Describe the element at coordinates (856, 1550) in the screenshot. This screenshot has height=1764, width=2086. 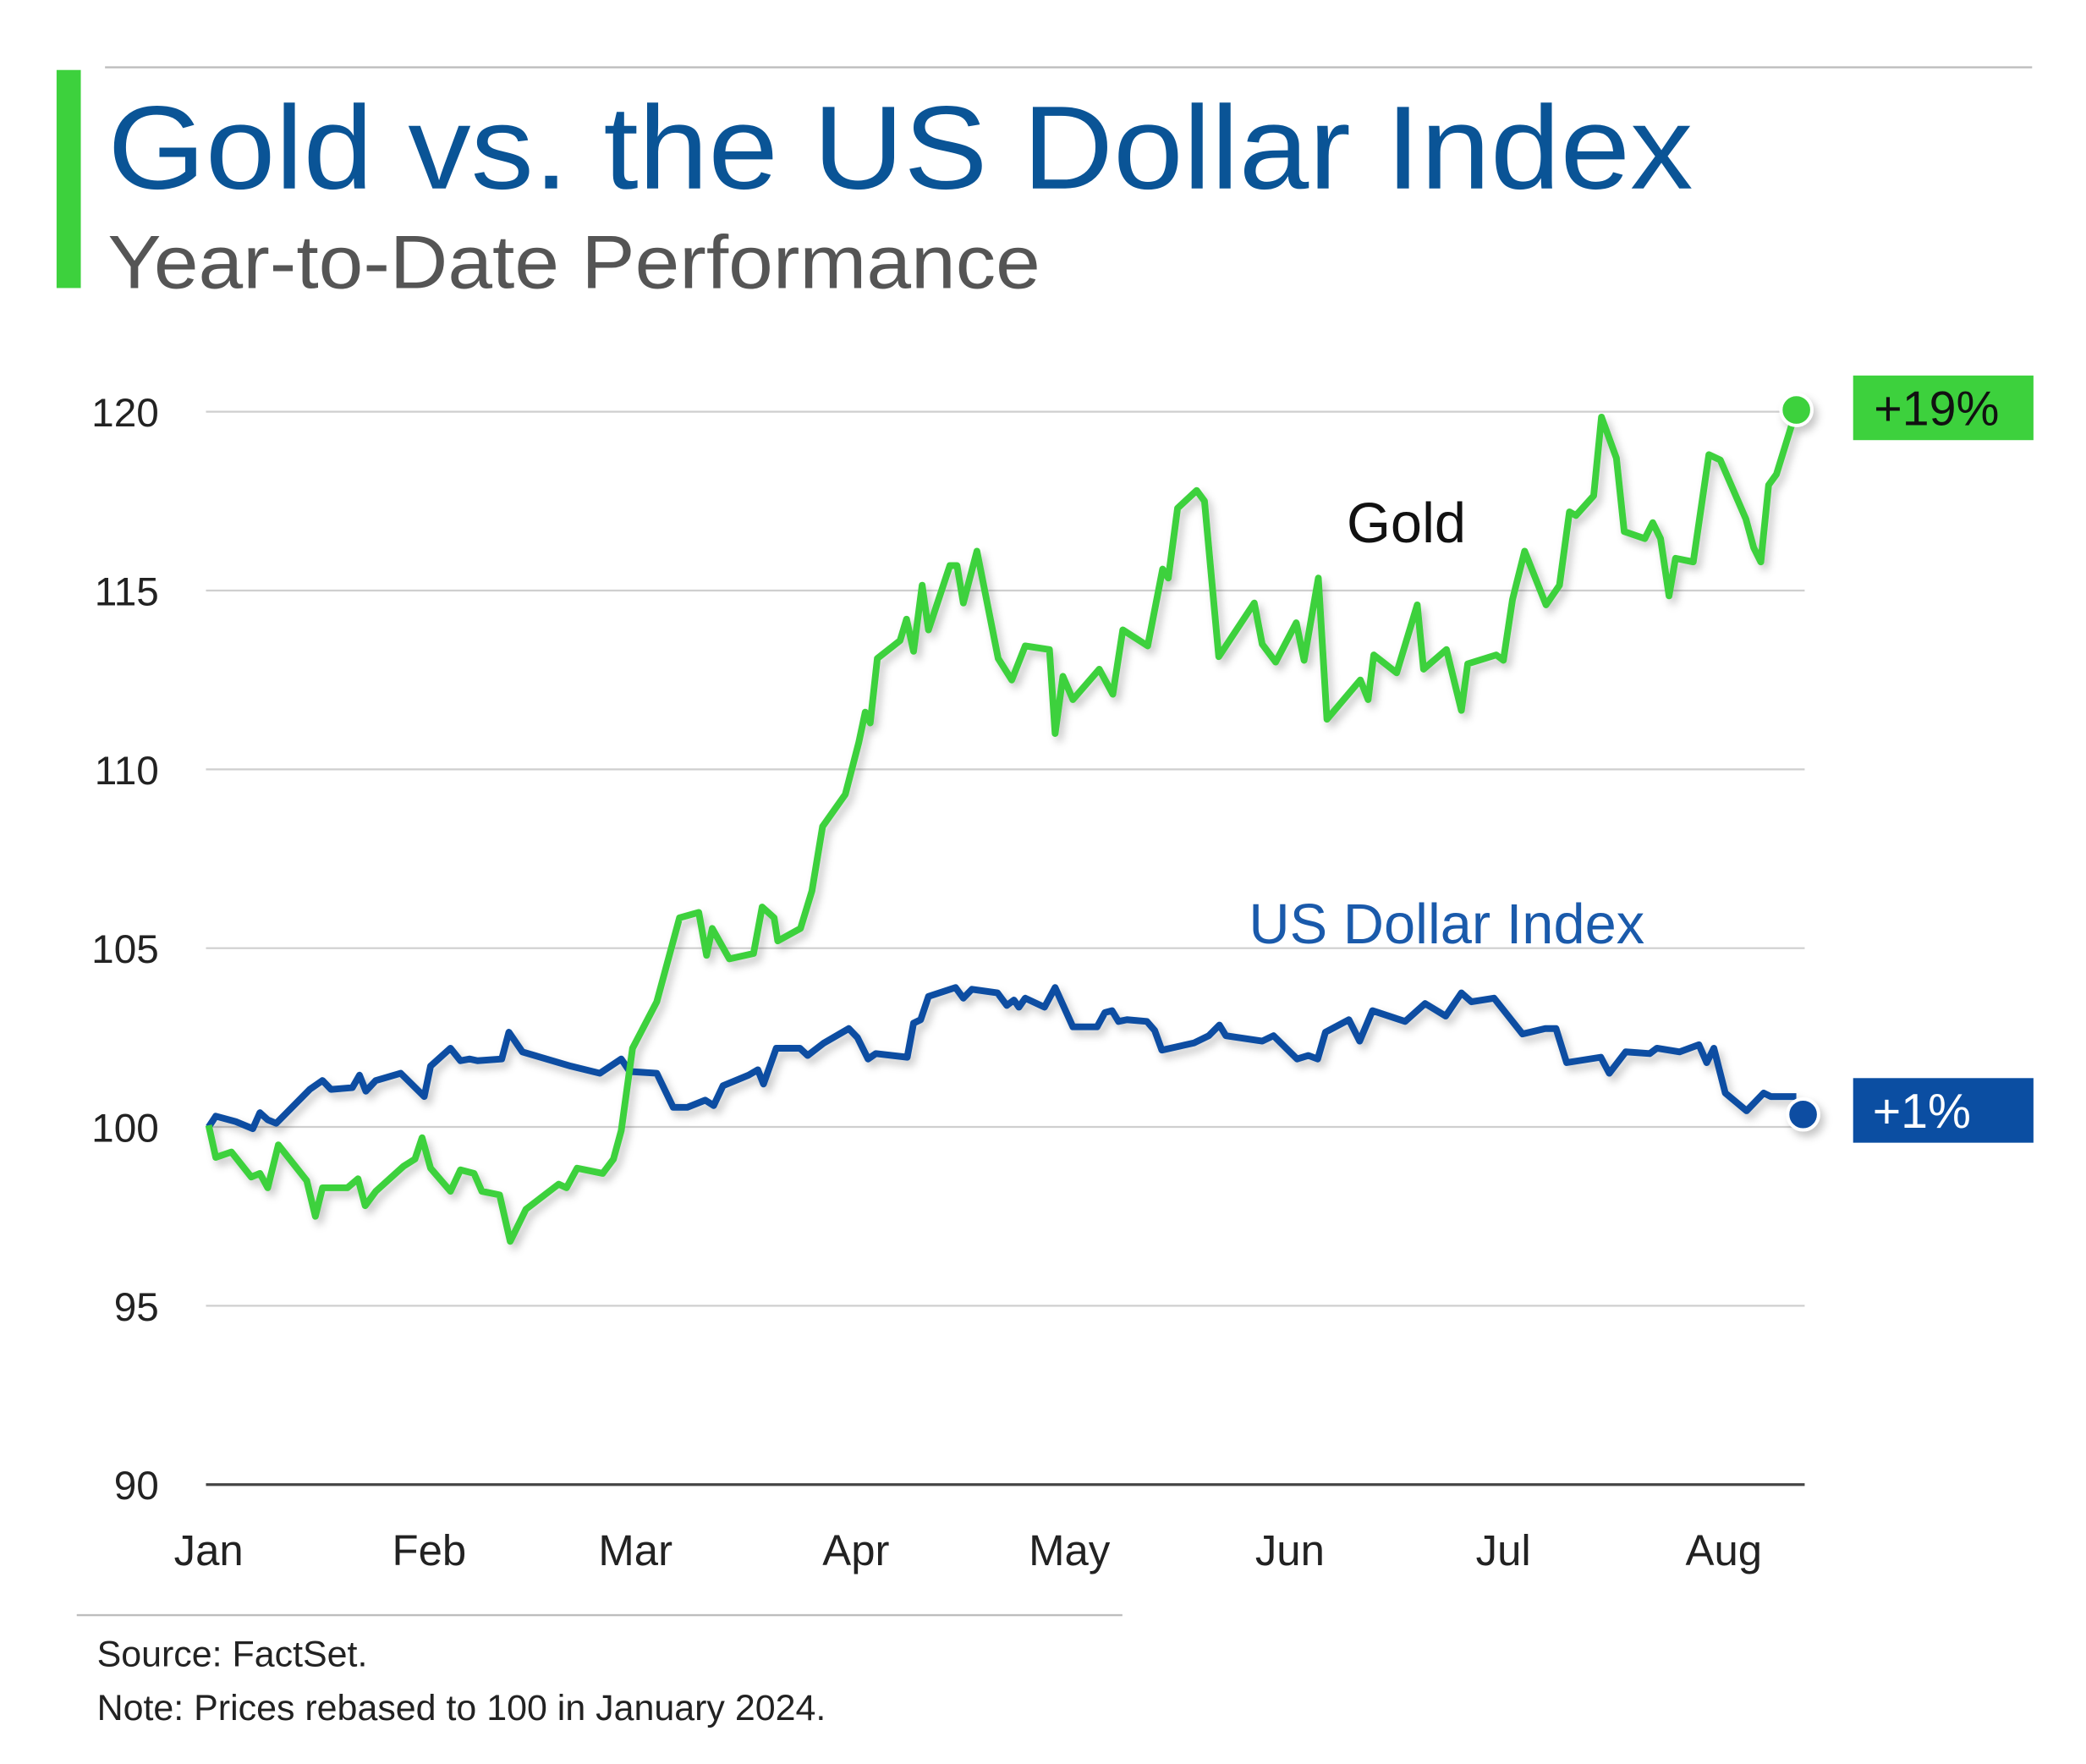
I see `x-tick-label: Apr` at that location.